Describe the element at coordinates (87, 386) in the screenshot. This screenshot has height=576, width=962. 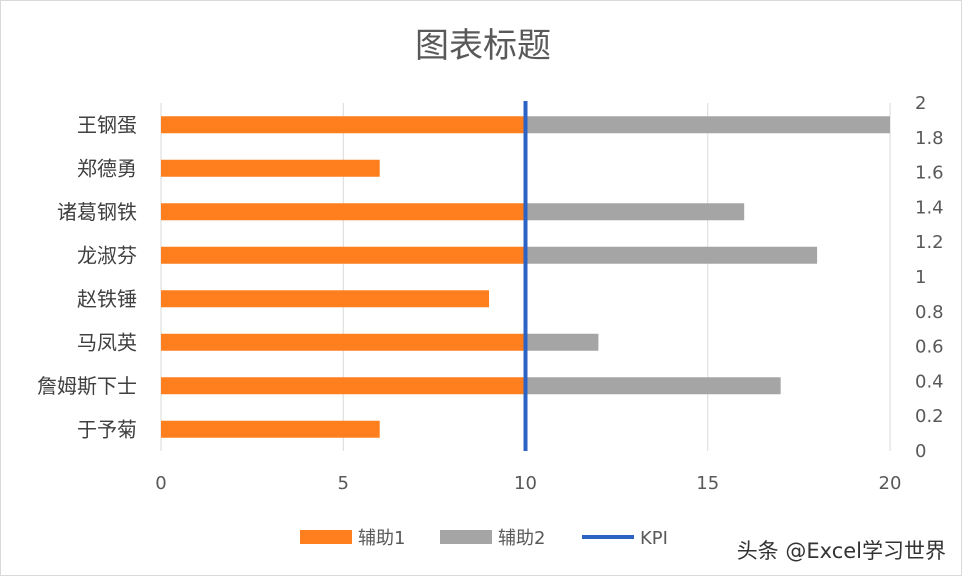
I see `category-label: 詹姆斯下士` at that location.